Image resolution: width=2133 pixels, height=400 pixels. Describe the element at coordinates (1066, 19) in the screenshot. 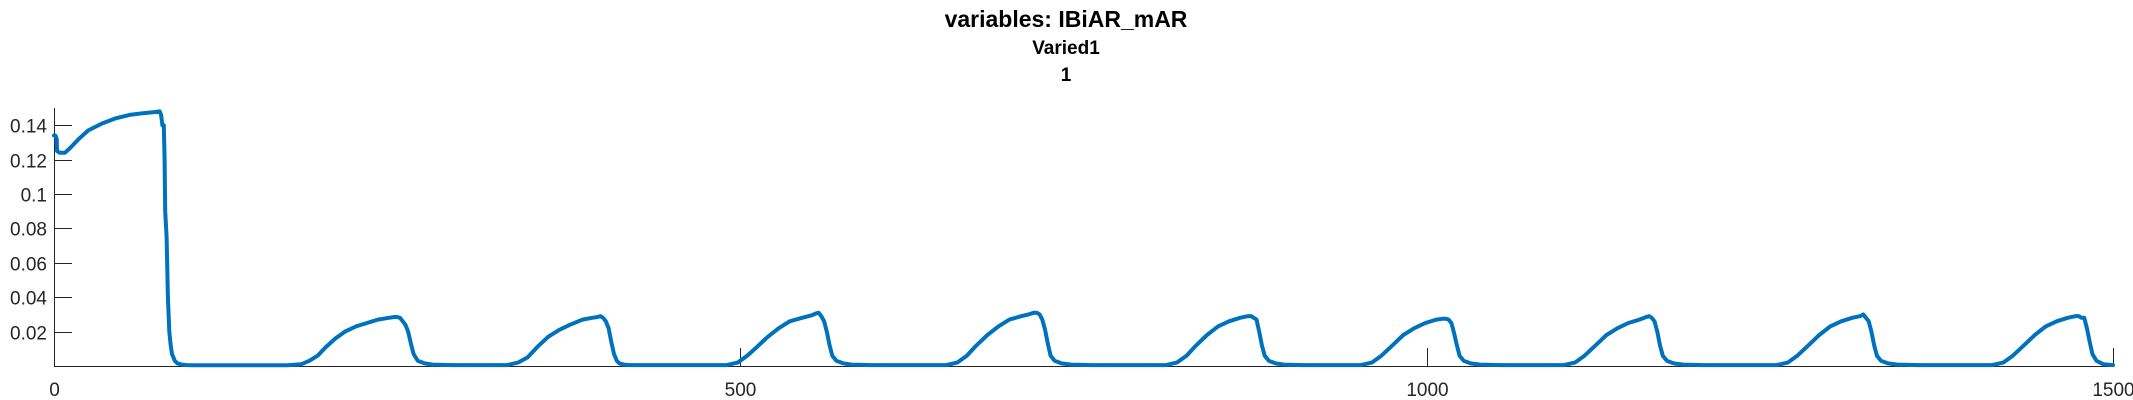

I see `chart-title: variables: IBiAR_mAR` at that location.